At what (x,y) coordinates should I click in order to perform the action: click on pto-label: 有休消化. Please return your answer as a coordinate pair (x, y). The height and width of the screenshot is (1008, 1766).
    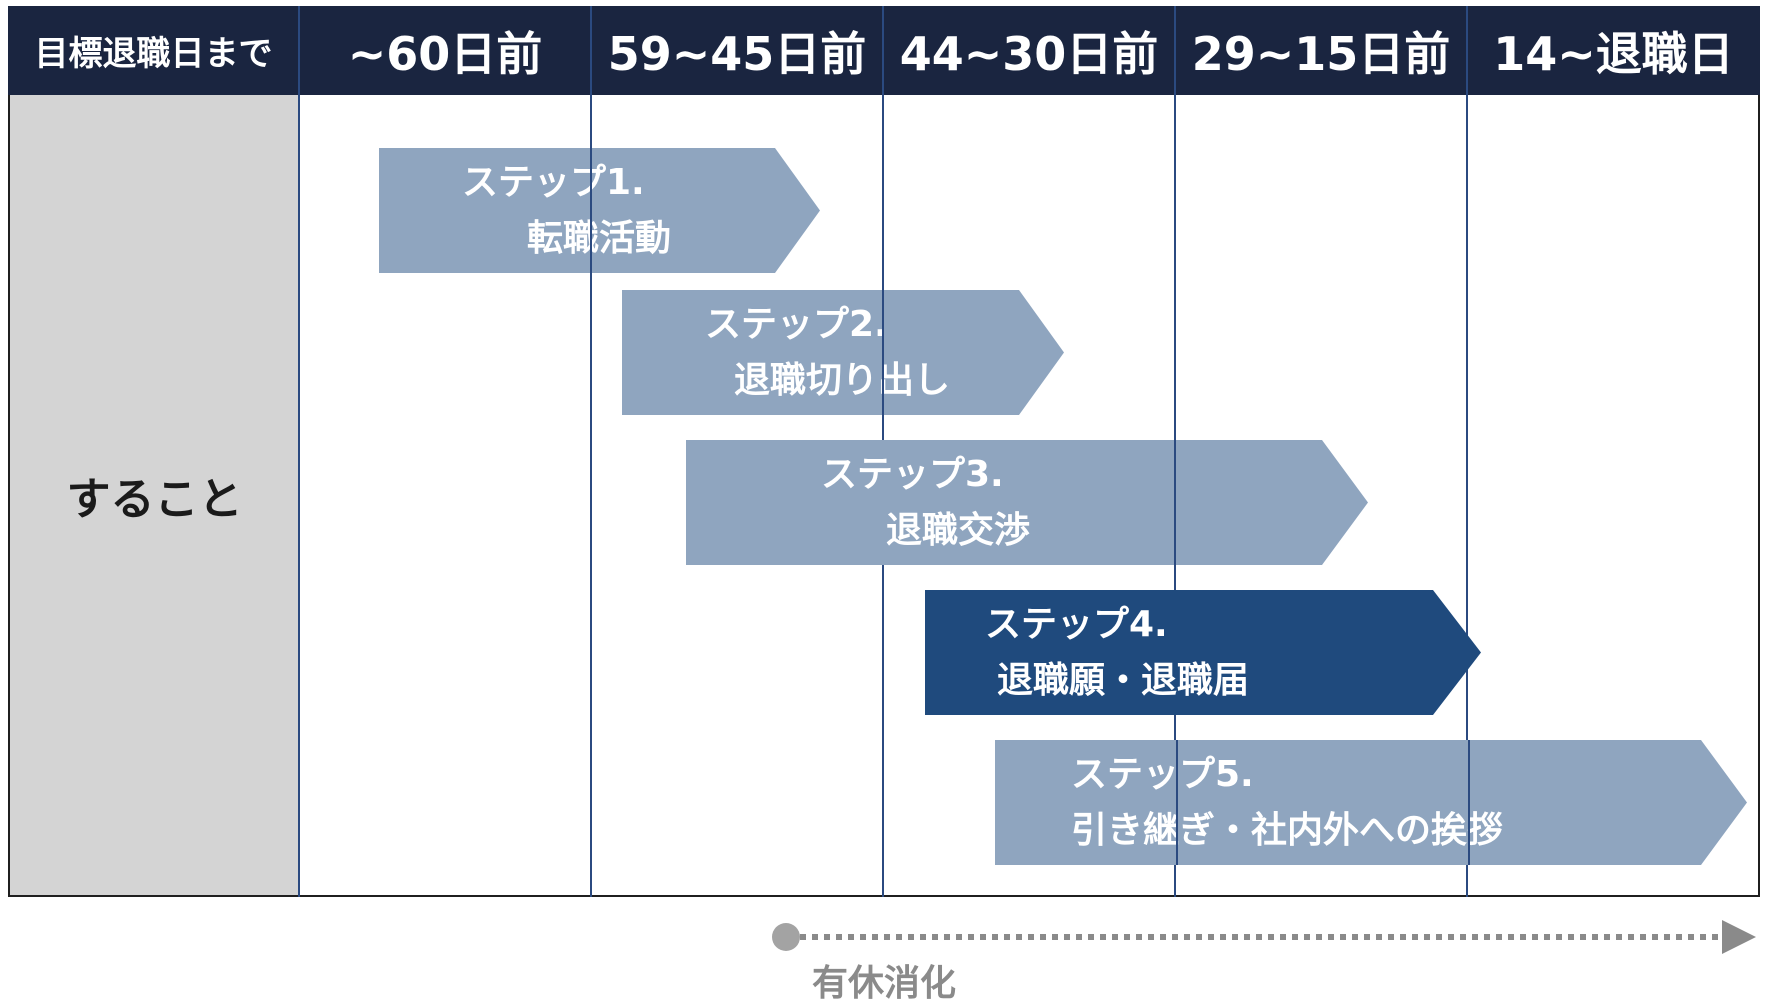
    Looking at the image, I should click on (884, 983).